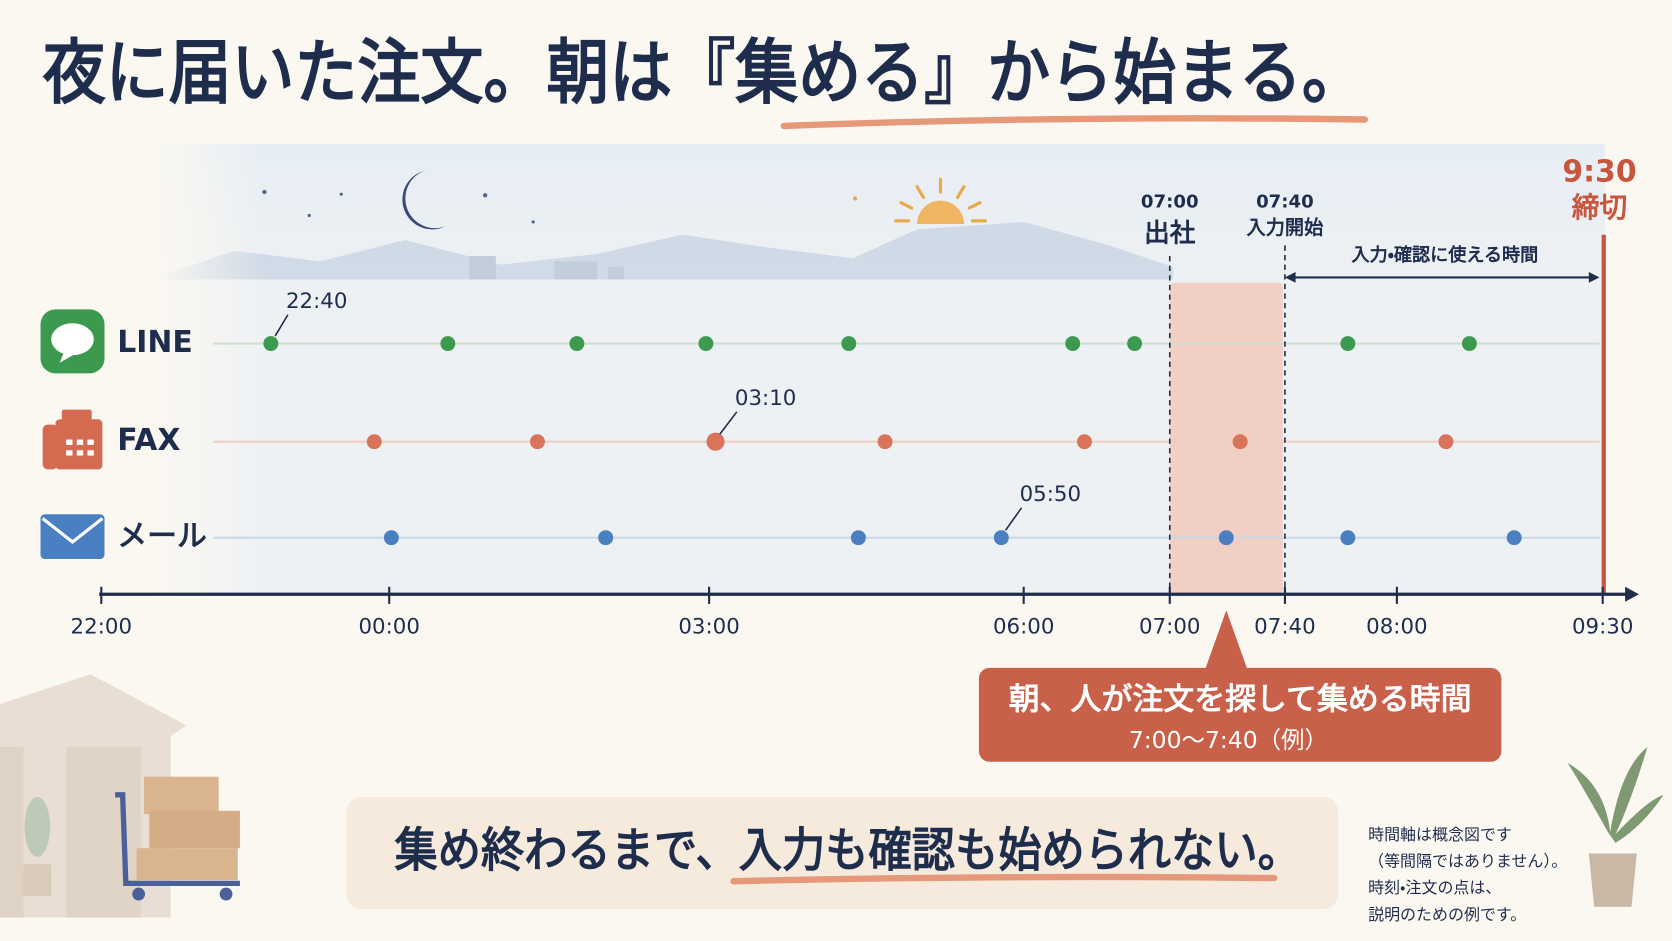 This screenshot has height=941, width=1672. I want to click on title: 夜に届いた注文。朝は『集める』から始まる。, so click(703, 72).